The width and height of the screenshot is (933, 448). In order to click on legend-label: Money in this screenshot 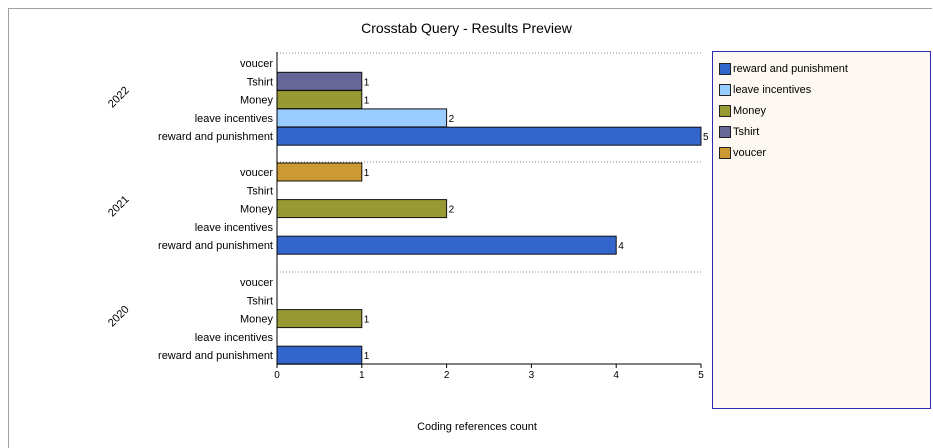, I will do `click(750, 110)`.